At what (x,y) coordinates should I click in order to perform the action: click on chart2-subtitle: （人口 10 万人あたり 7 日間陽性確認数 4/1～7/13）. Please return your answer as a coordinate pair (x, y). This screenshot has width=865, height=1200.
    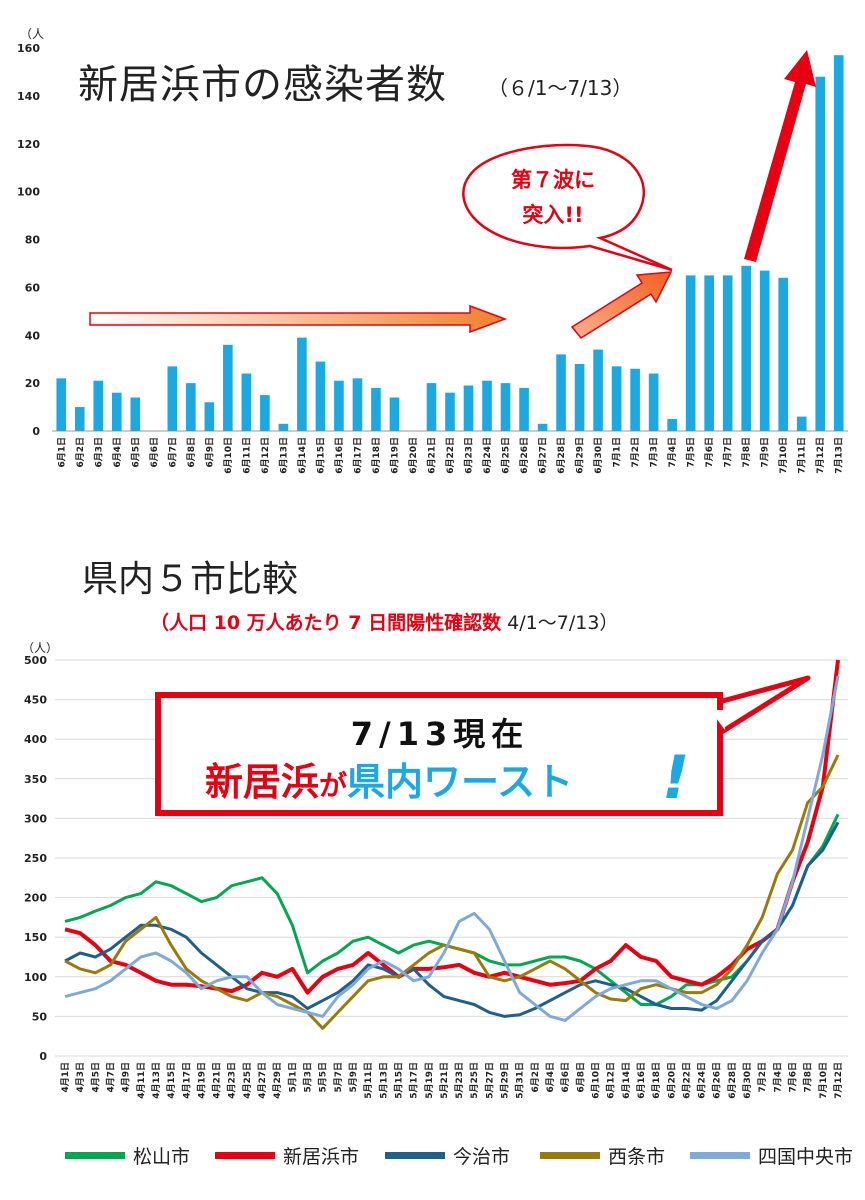
    Looking at the image, I should click on (384, 621).